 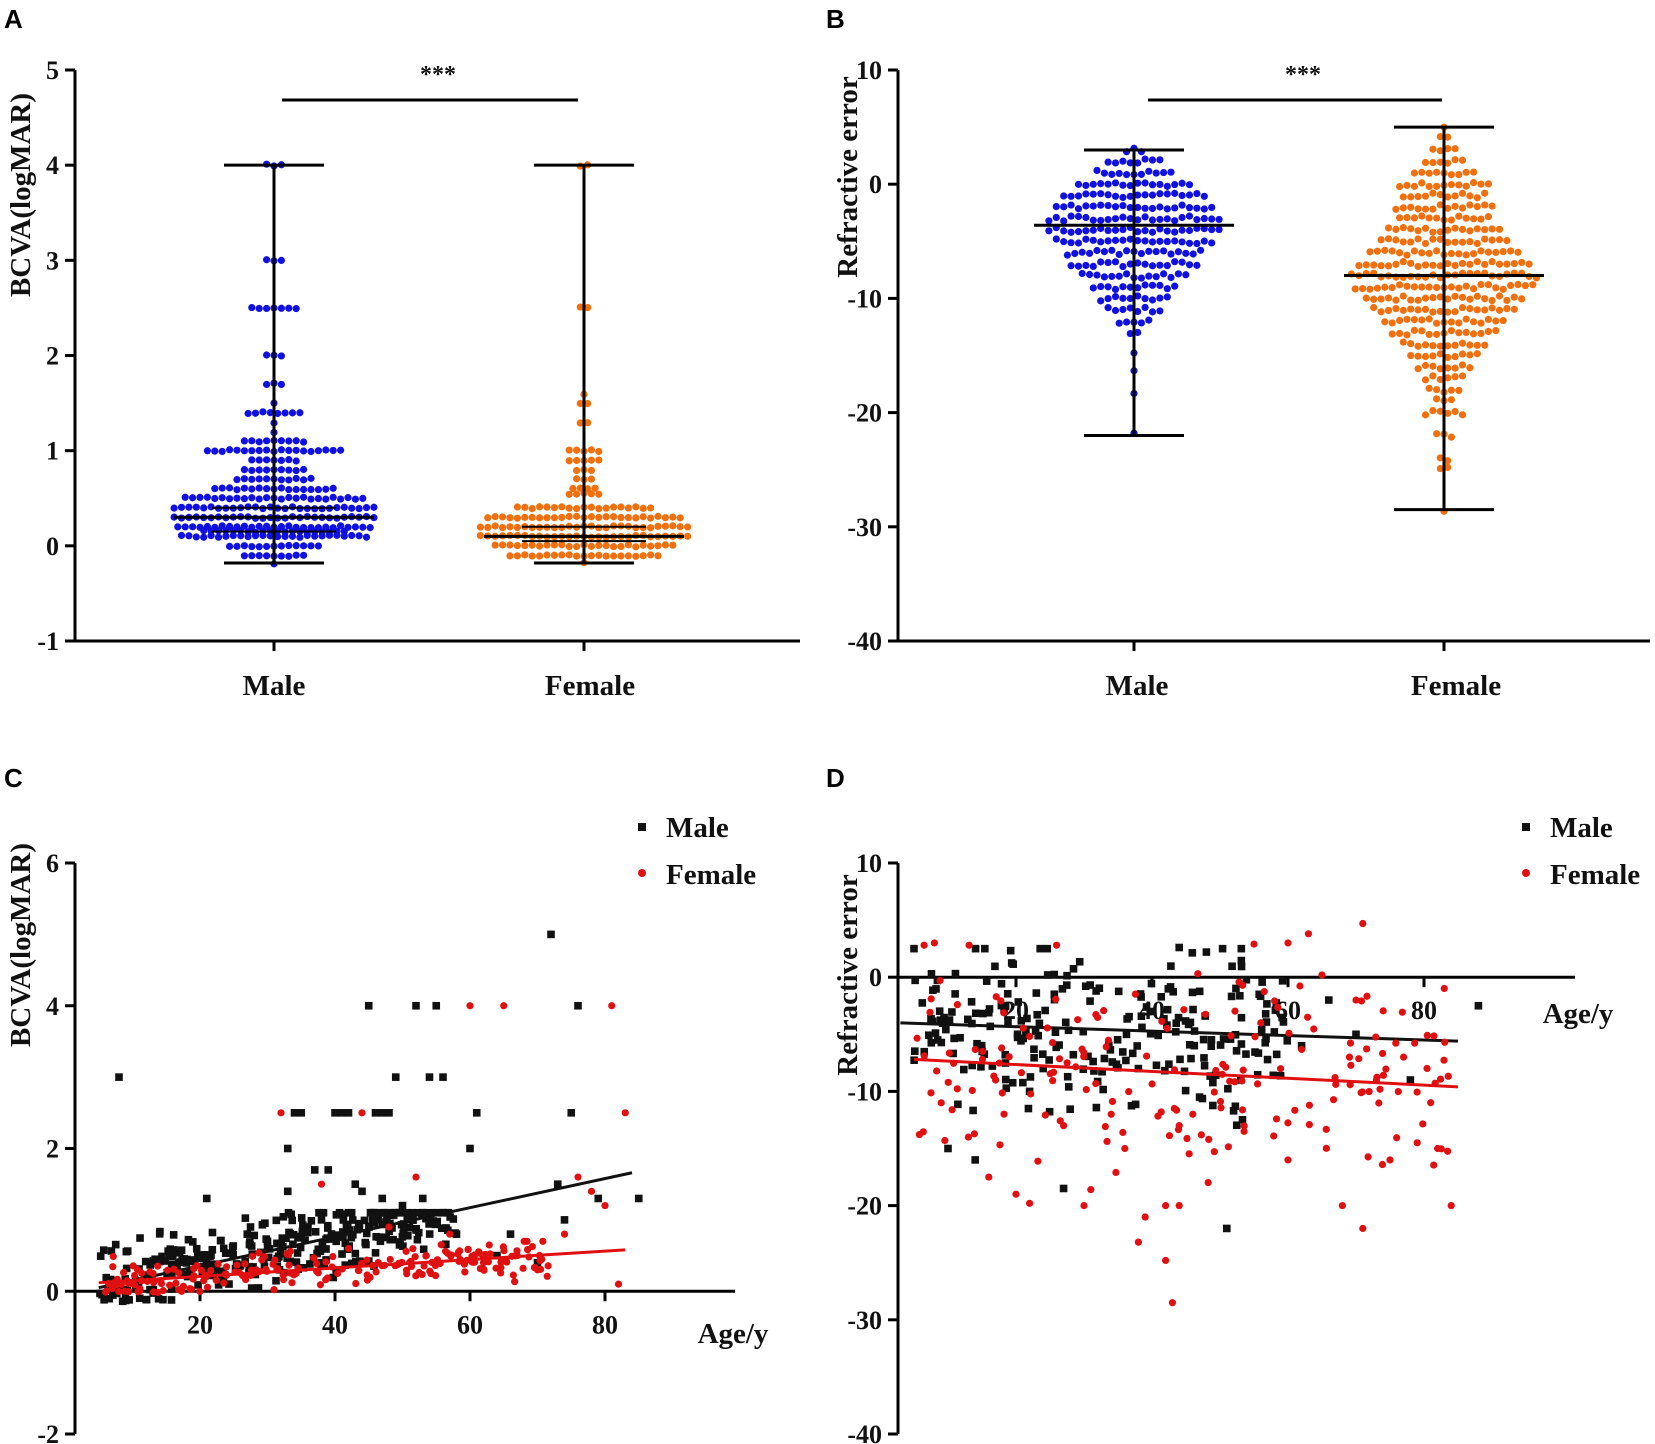 I want to click on panel-c-y-tick-label: 4, so click(x=52, y=1006).